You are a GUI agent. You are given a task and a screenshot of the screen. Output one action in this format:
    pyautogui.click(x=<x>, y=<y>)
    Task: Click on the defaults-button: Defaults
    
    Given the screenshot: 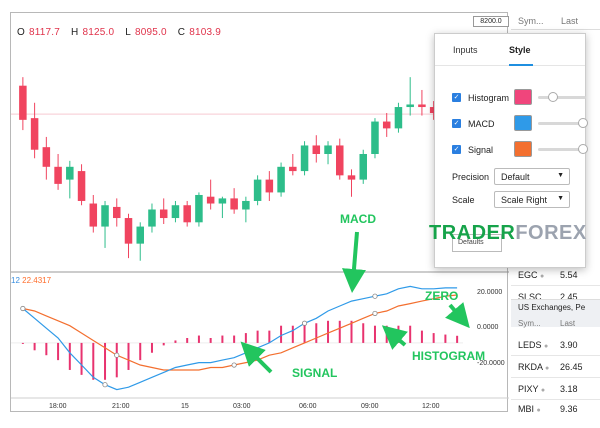 What is the action you would take?
    pyautogui.click(x=477, y=243)
    